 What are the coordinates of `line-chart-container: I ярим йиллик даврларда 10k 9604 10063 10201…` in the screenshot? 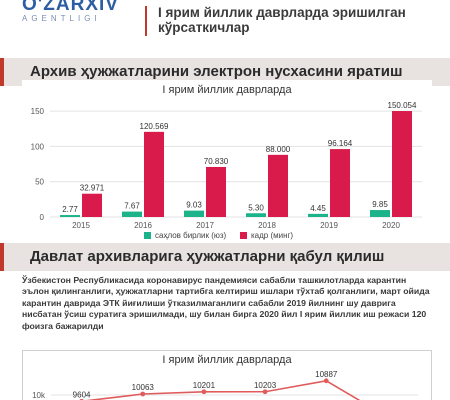 It's located at (227, 375).